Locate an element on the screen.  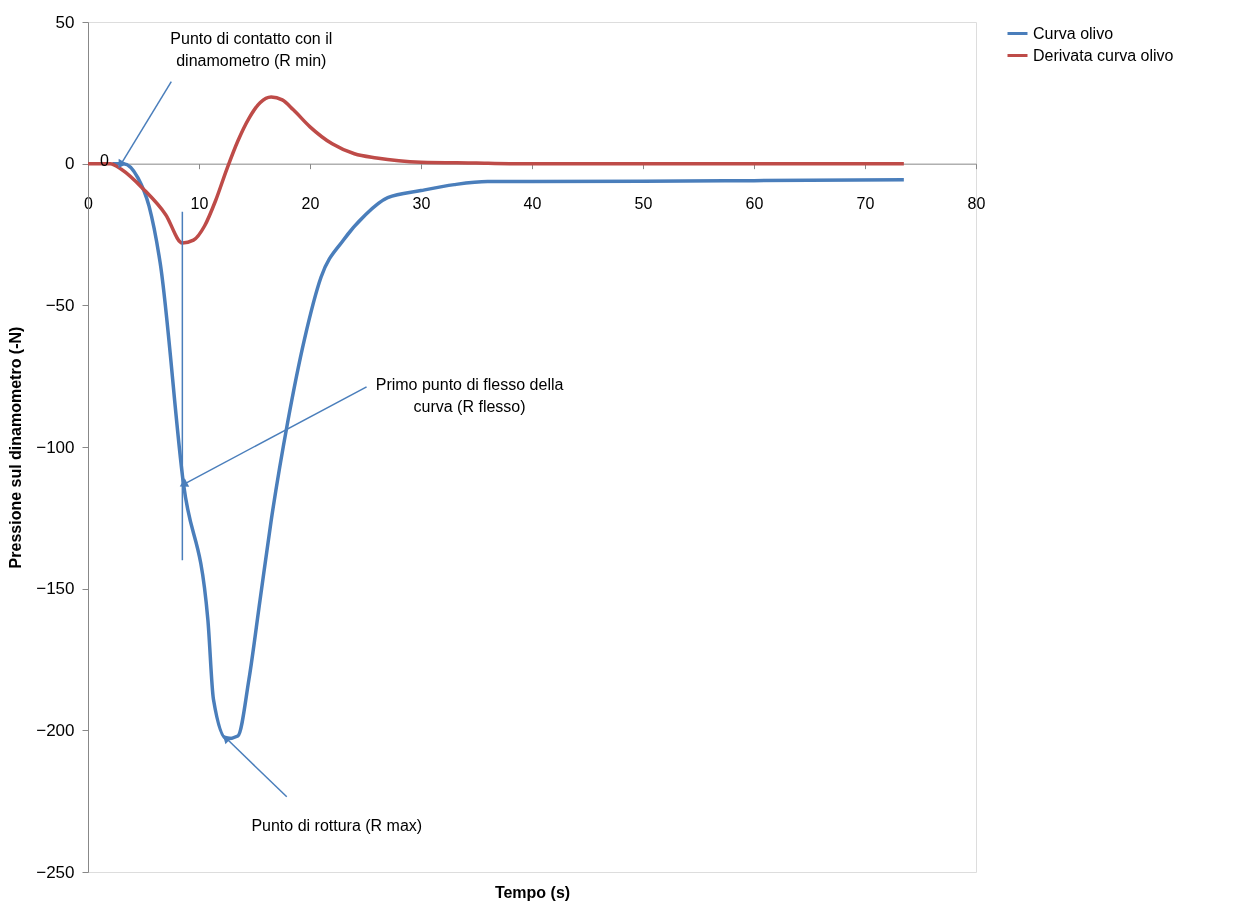
y-tick-label: 0 is located at coordinates (70, 164).